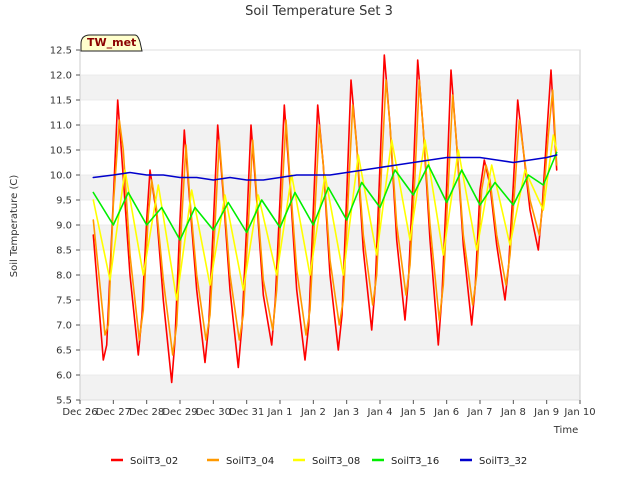 The width and height of the screenshot is (640, 480). Describe the element at coordinates (79, 412) in the screenshot. I see `x-tick-label: Dec 26` at that location.